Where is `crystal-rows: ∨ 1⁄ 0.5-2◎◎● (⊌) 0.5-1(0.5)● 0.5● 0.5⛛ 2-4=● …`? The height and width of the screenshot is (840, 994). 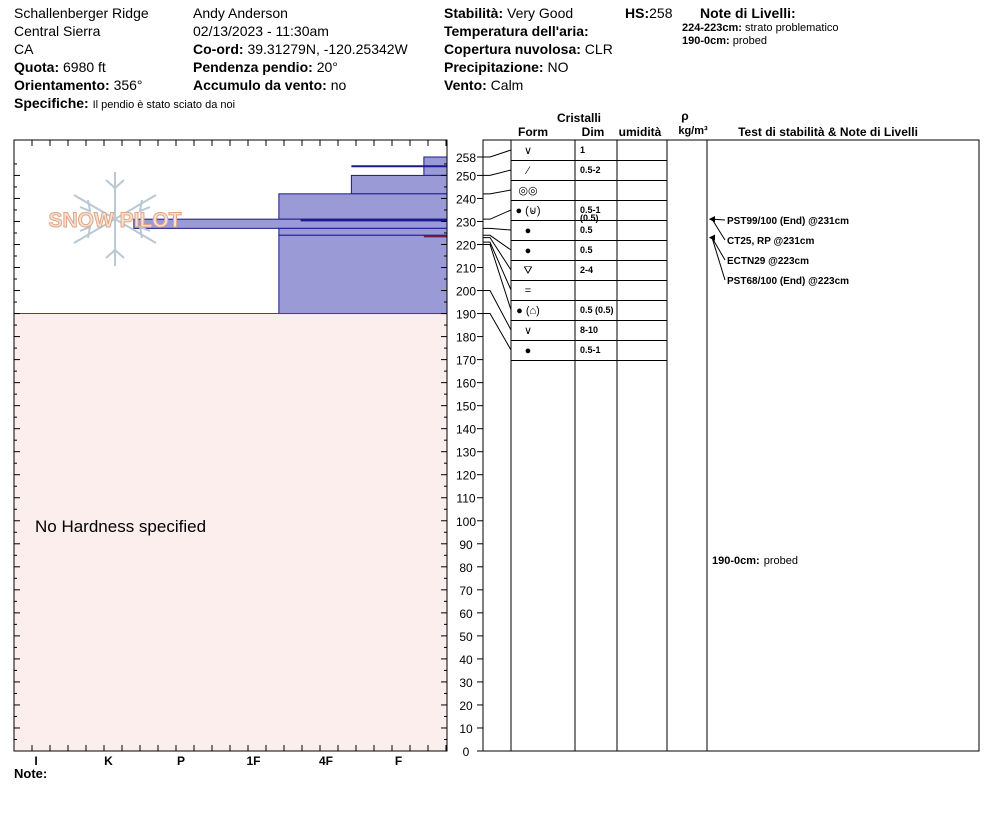 crystal-rows: ∨ 1⁄ 0.5-2◎◎● (⊌) 0.5-1(0.5)● 0.5● 0.5⛛ 2-4=● … is located at coordinates (589, 253).